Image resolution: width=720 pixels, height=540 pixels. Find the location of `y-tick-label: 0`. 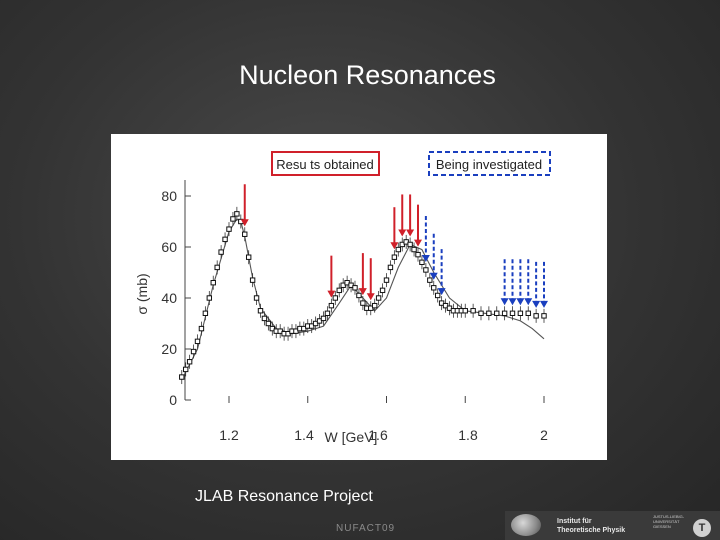

y-tick-label: 0 is located at coordinates (173, 400).